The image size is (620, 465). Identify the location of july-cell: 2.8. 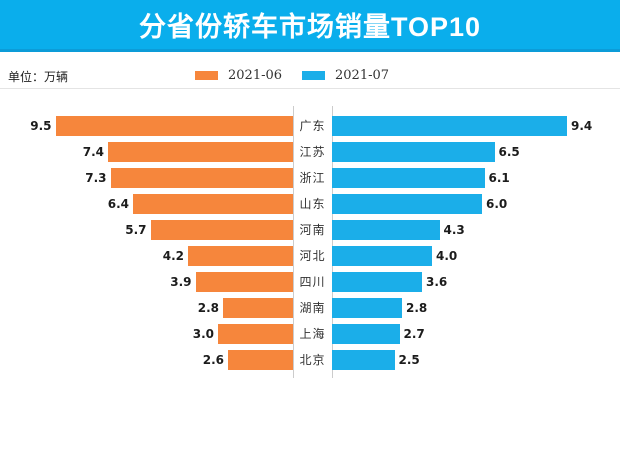
(476, 308).